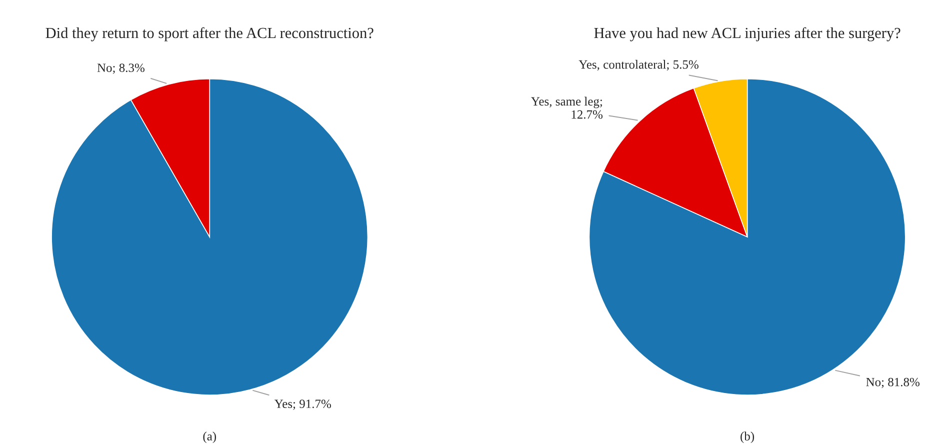 This screenshot has height=447, width=940. What do you see at coordinates (747, 438) in the screenshot?
I see `text: (b)` at bounding box center [747, 438].